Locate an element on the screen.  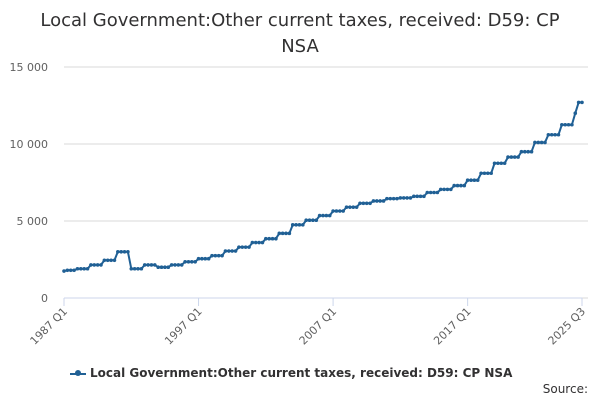
y-tick-label: 5 000 is located at coordinates (33, 221).